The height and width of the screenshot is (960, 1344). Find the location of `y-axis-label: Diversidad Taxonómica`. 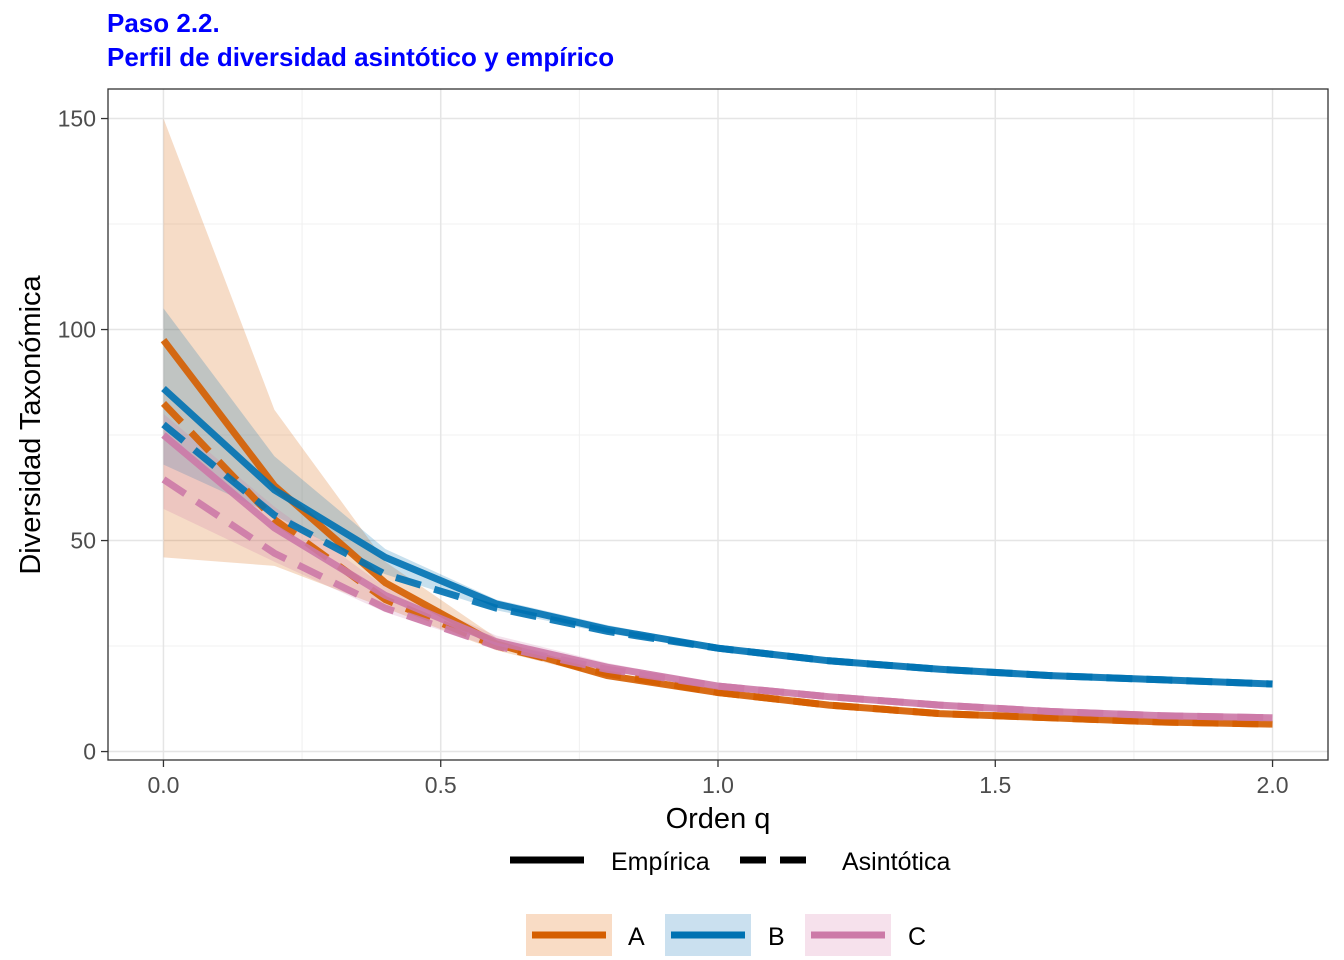

y-axis-label: Diversidad Taxonómica is located at coordinates (31, 424).